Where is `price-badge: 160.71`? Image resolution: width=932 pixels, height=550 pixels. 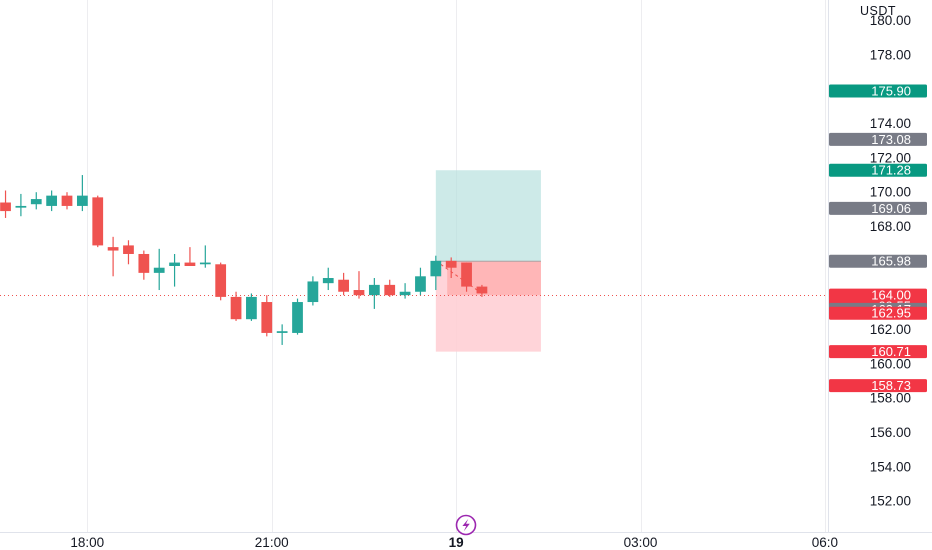 price-badge: 160.71 is located at coordinates (878, 351).